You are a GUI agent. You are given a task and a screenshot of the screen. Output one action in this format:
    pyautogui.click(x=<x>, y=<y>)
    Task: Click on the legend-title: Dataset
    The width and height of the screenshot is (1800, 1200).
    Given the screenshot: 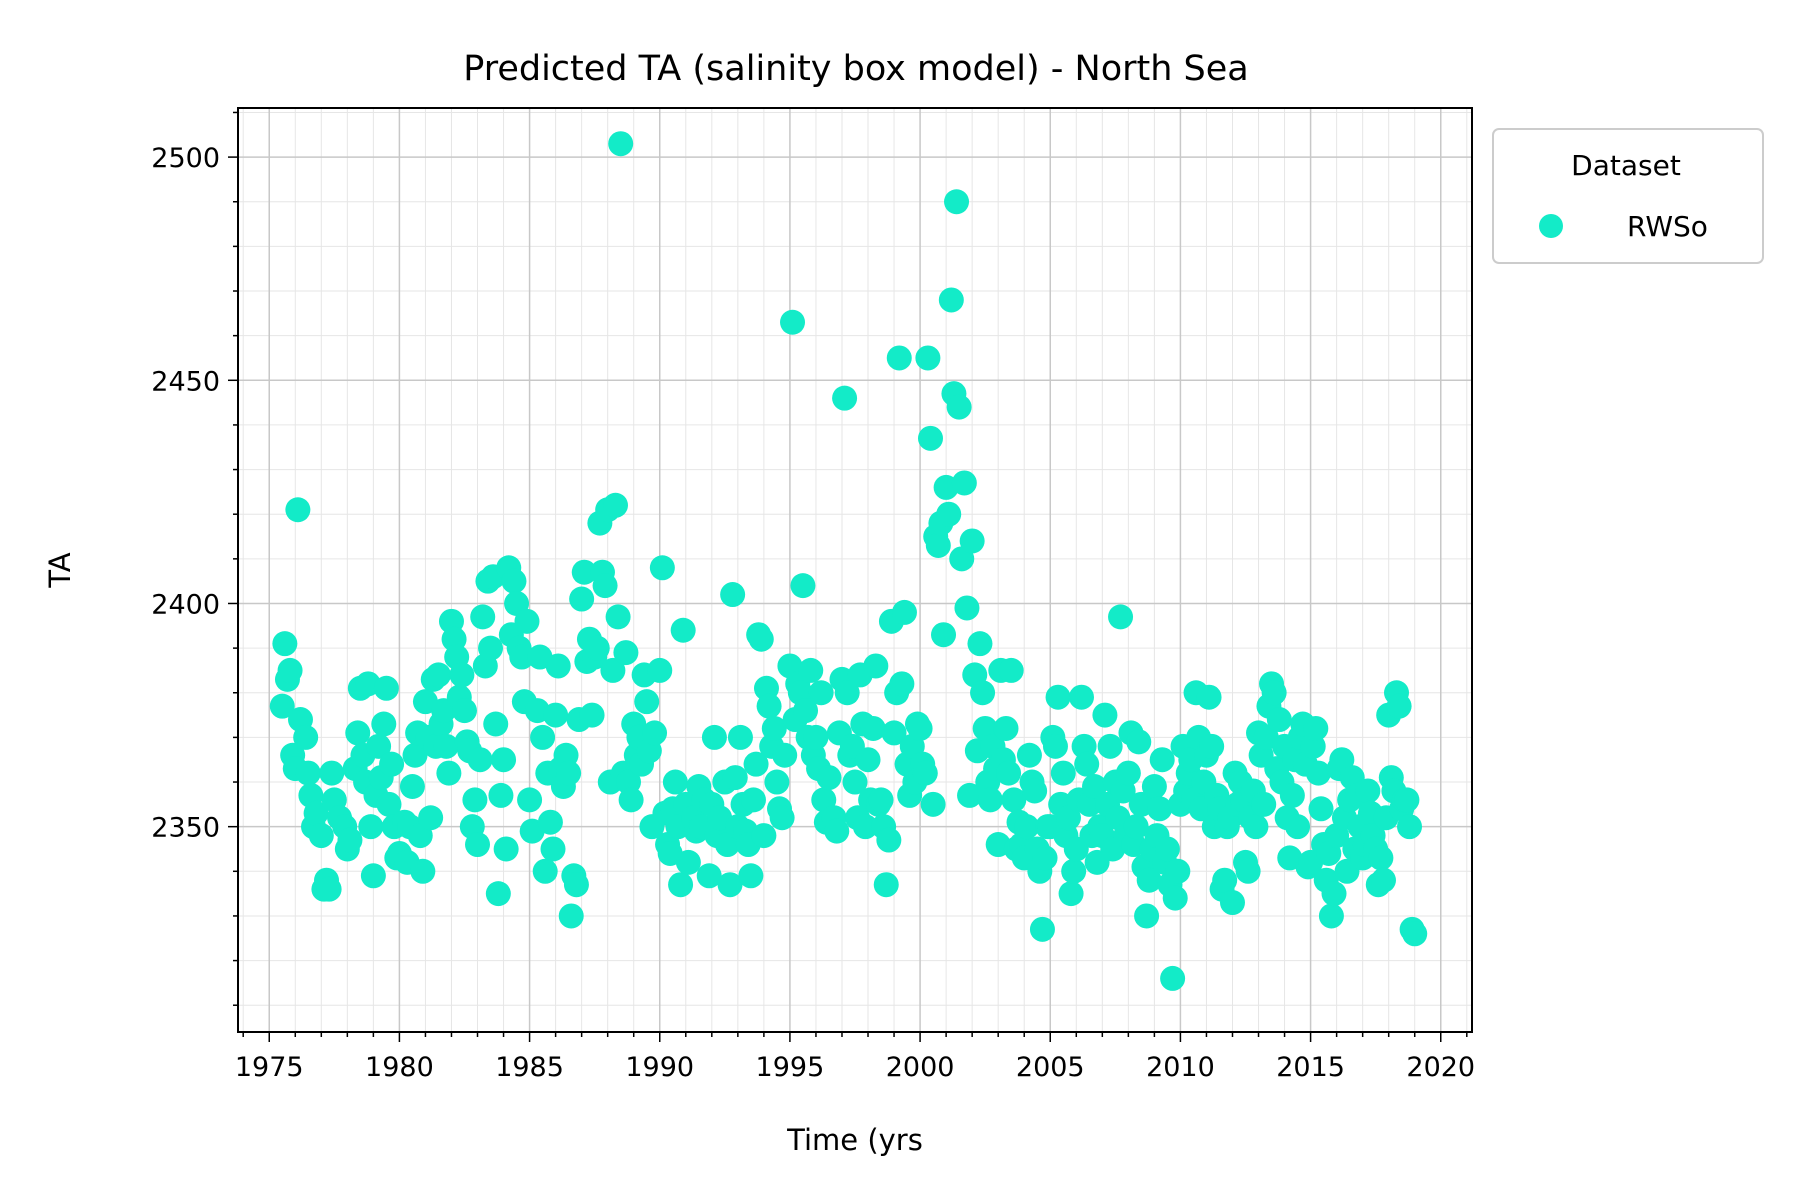 What is the action you would take?
    pyautogui.click(x=1626, y=165)
    